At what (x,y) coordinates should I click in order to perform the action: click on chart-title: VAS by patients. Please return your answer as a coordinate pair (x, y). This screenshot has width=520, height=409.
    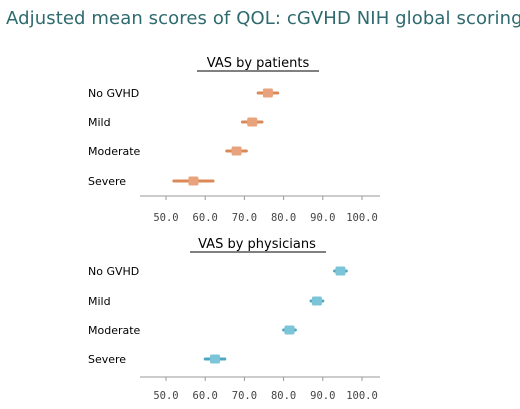
    Looking at the image, I should click on (258, 63).